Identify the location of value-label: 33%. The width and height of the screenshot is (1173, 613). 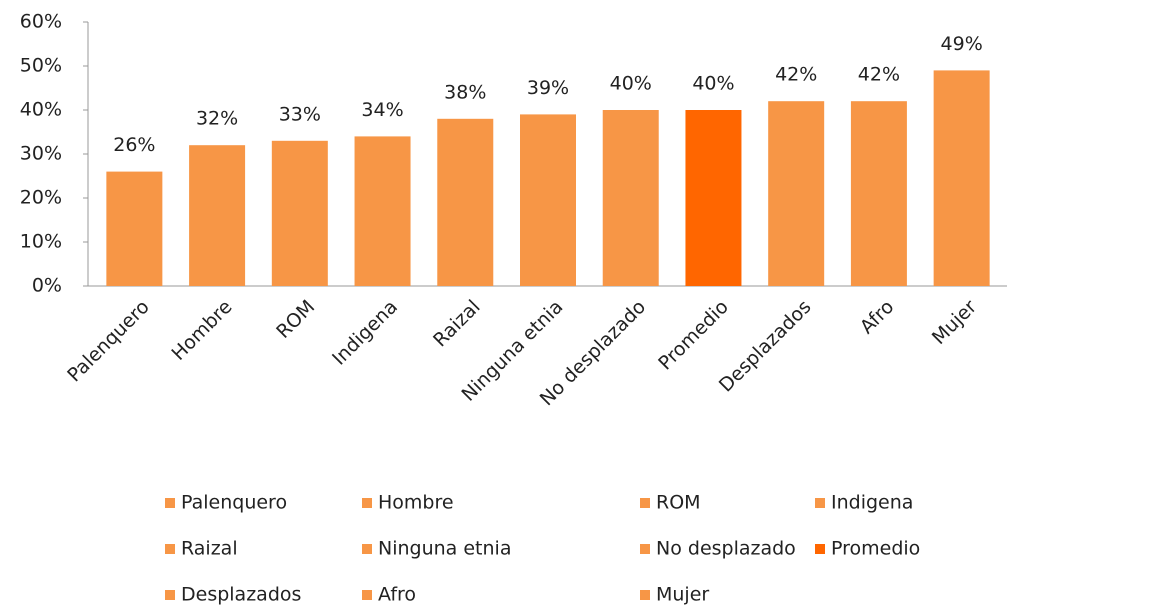
(300, 114).